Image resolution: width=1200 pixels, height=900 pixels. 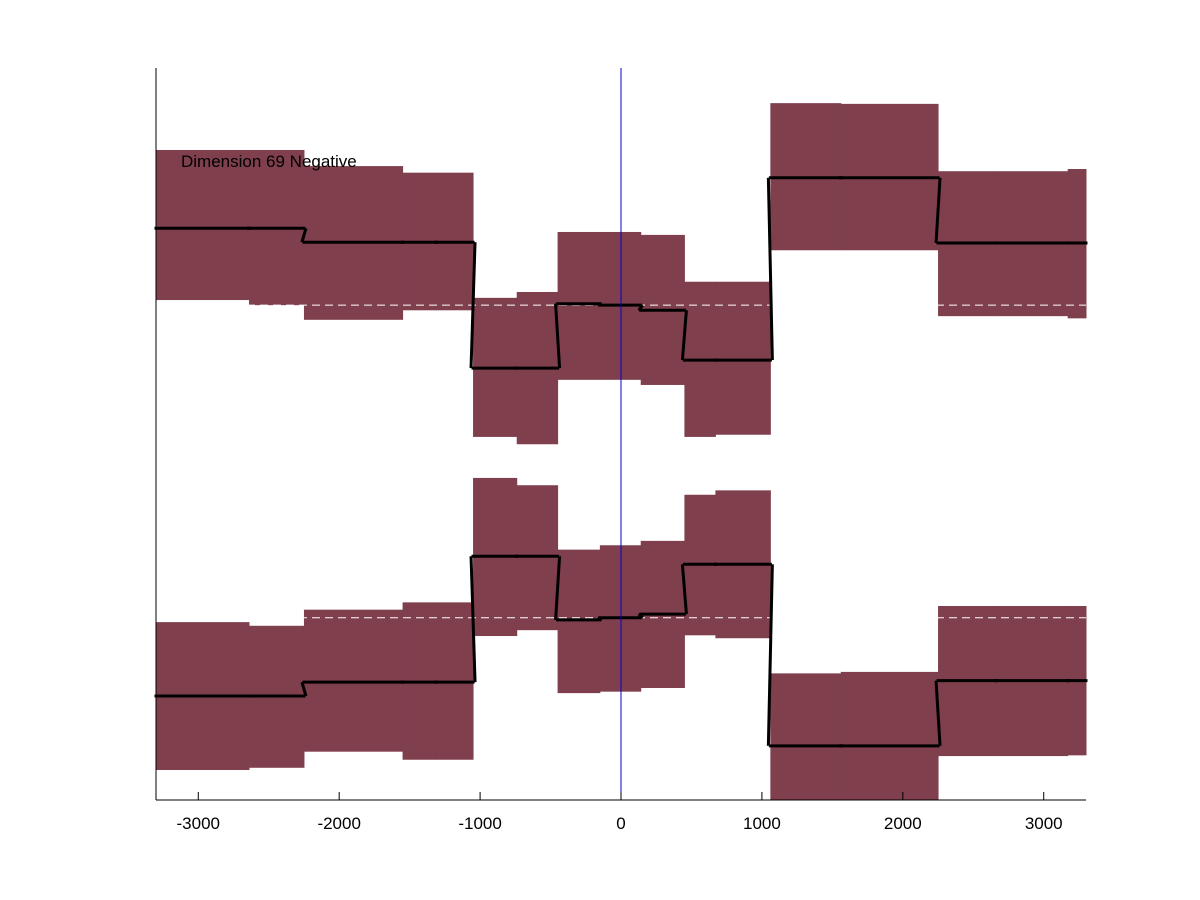 I want to click on x-tick-label: 3000, so click(x=1044, y=823).